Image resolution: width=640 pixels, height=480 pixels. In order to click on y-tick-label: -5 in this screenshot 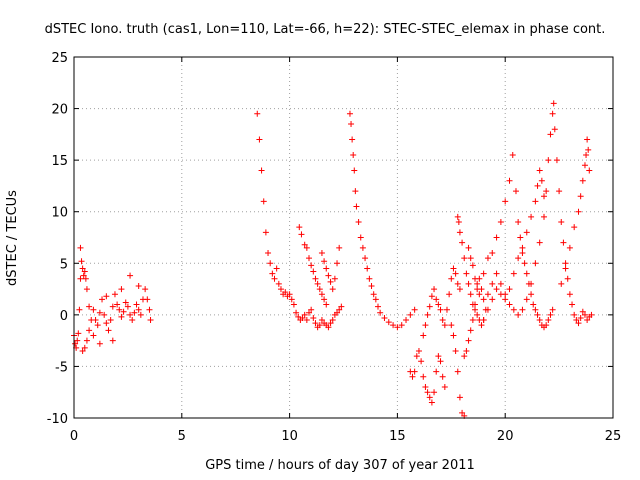, I will do `click(61, 367)`.